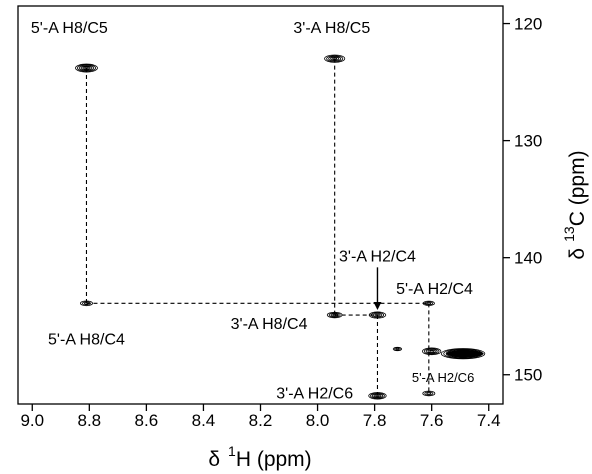 Image resolution: width=592 pixels, height=474 pixels. I want to click on peak-label: 5'-A H2/C4, so click(434, 289).